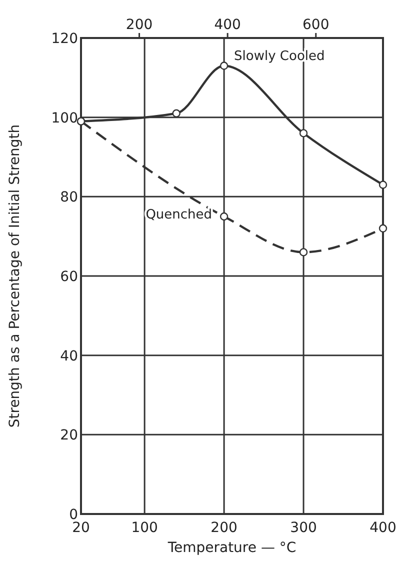 The height and width of the screenshot is (564, 414). I want to click on x2-tick-label: 200, so click(139, 25).